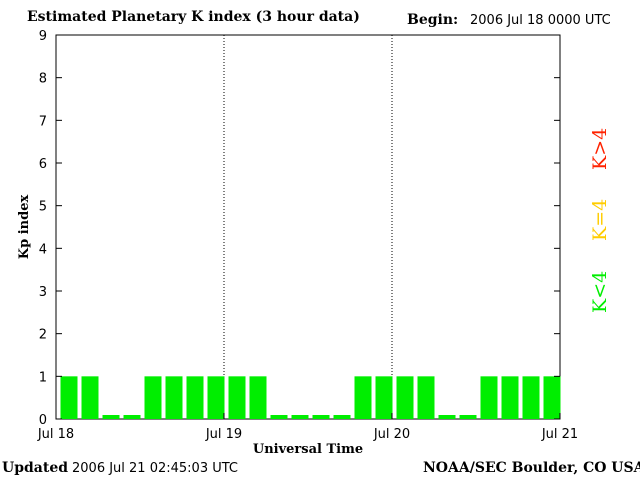 The height and width of the screenshot is (480, 640). Describe the element at coordinates (559, 434) in the screenshot. I see `x-tick-label: Jul 21` at that location.